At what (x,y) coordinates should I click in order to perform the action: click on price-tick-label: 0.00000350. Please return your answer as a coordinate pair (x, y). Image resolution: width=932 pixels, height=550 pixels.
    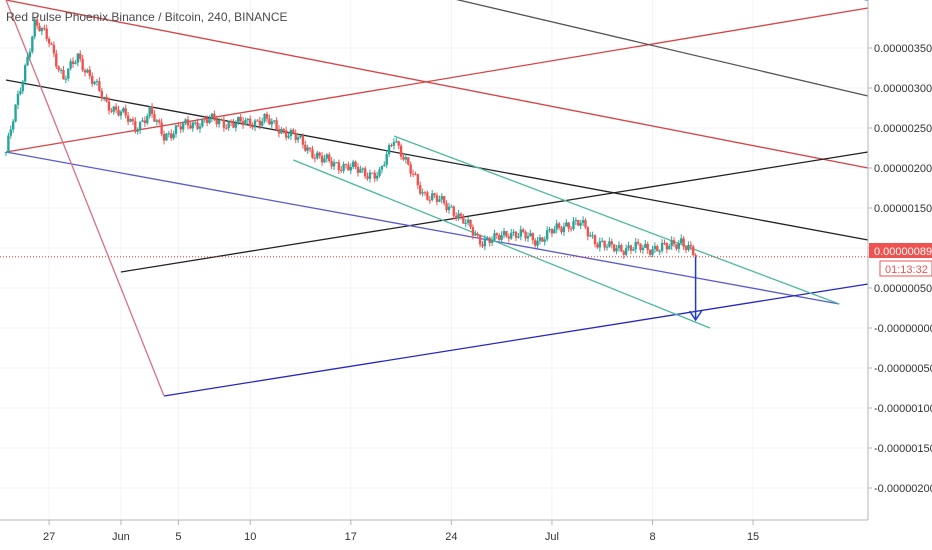
    Looking at the image, I should click on (903, 49).